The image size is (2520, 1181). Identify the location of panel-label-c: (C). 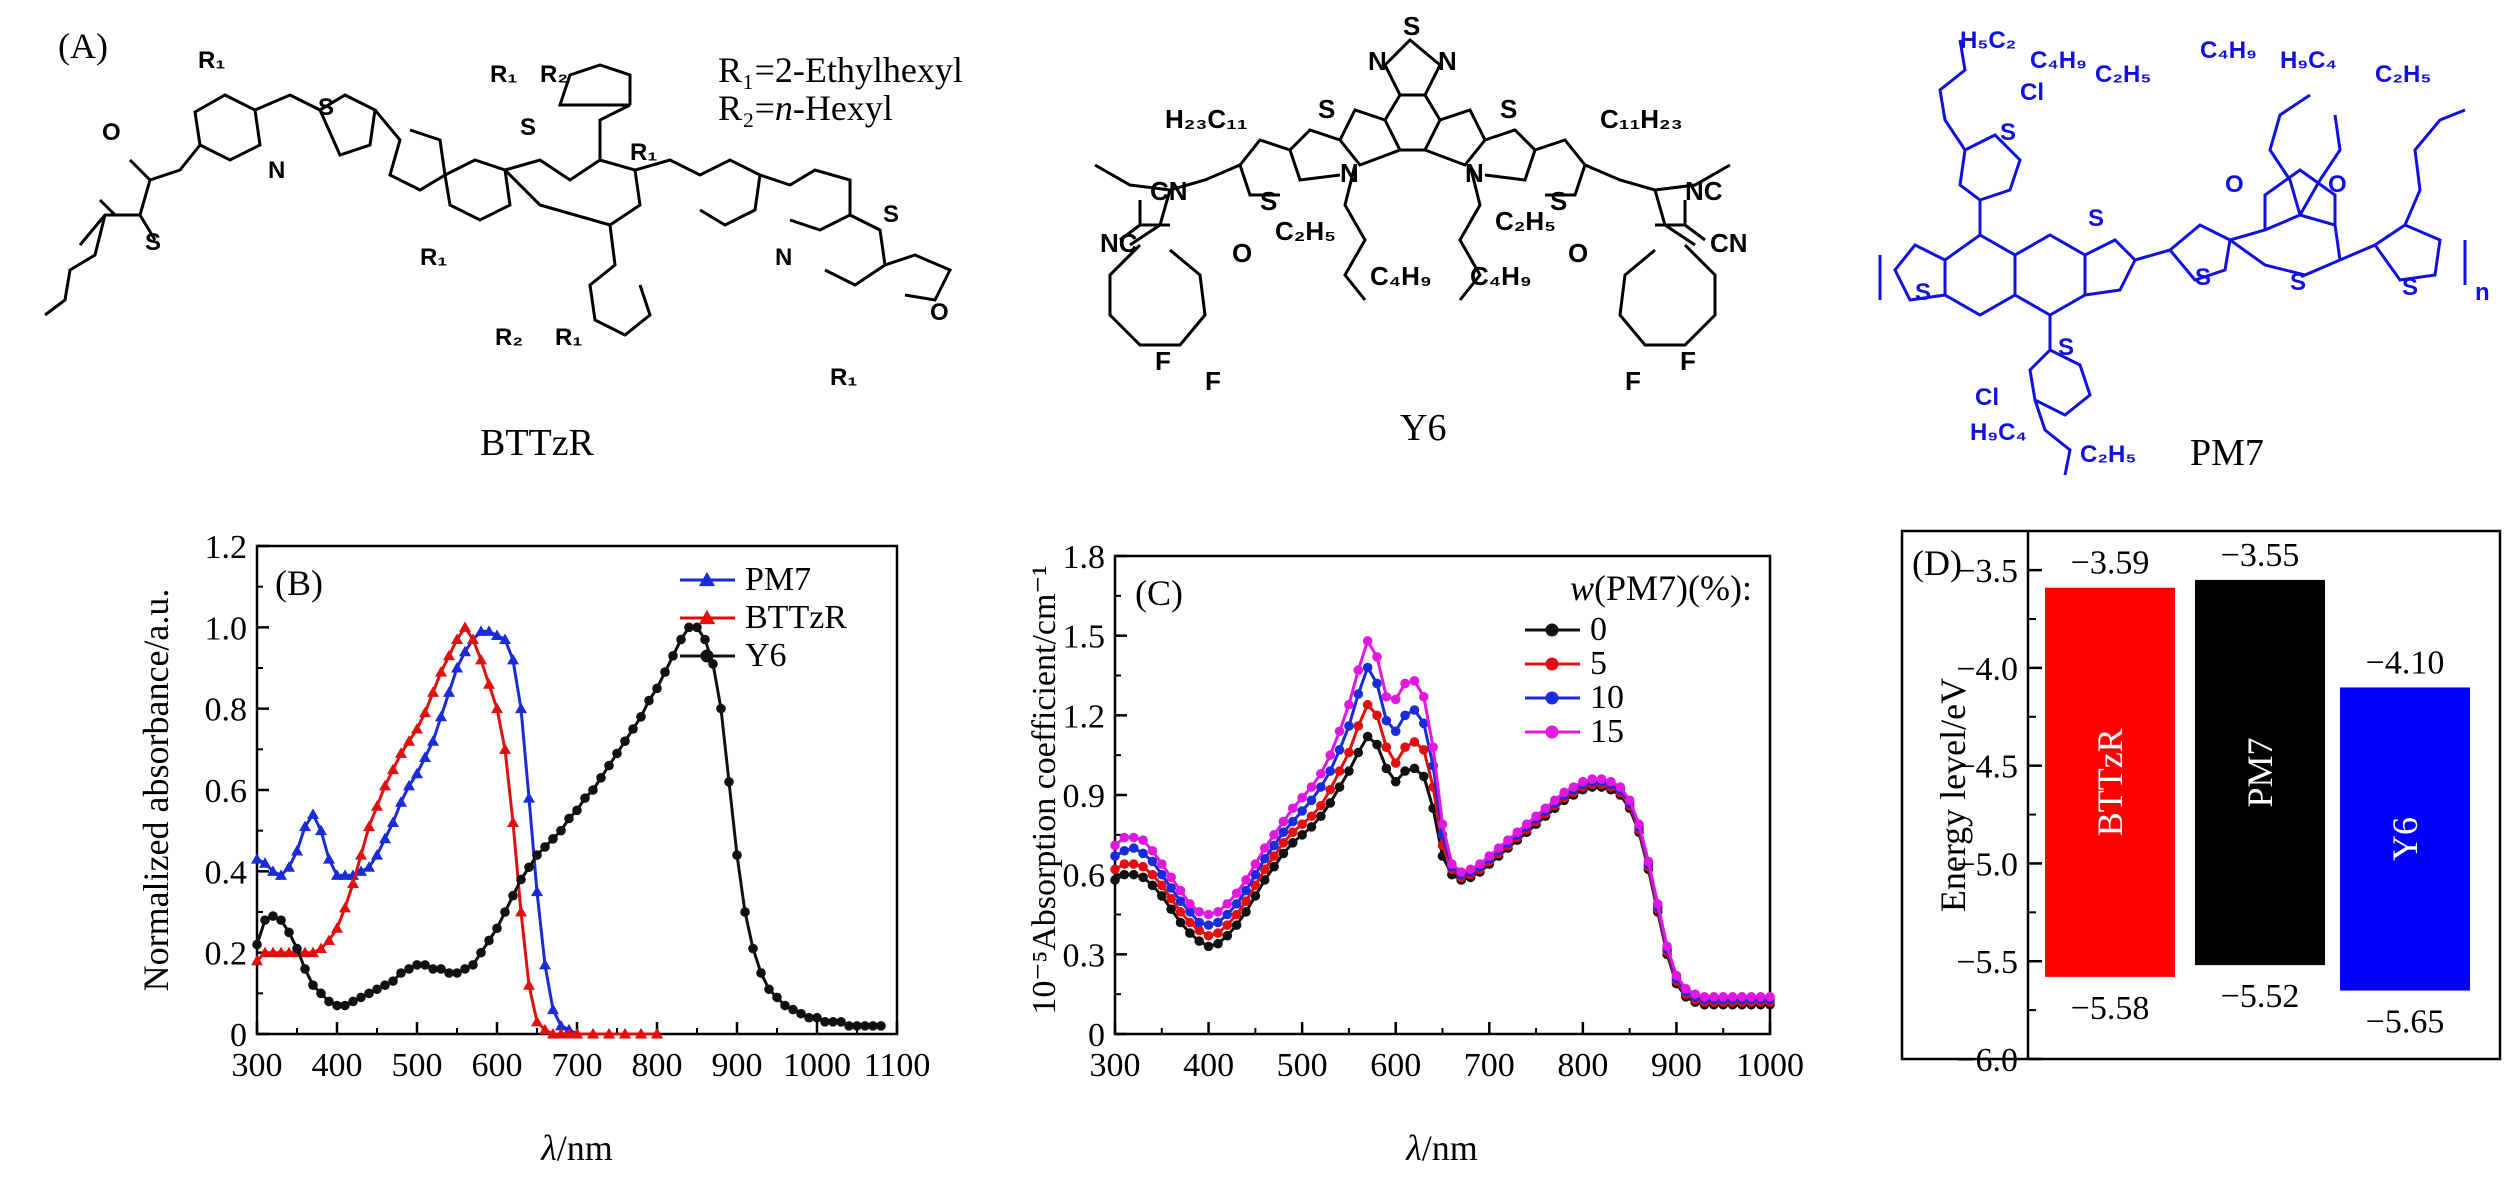
(1159, 593).